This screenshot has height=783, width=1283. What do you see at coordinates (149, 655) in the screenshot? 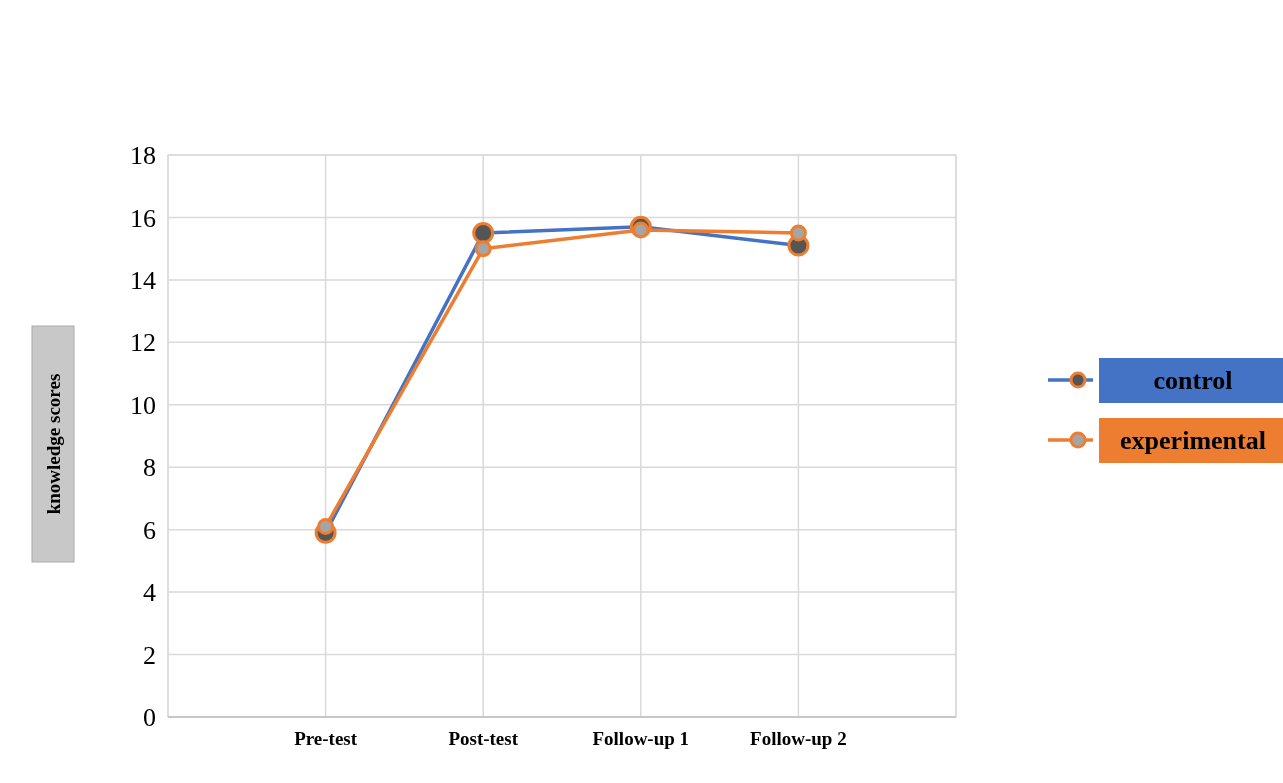
I see `y-tick-label: 2` at bounding box center [149, 655].